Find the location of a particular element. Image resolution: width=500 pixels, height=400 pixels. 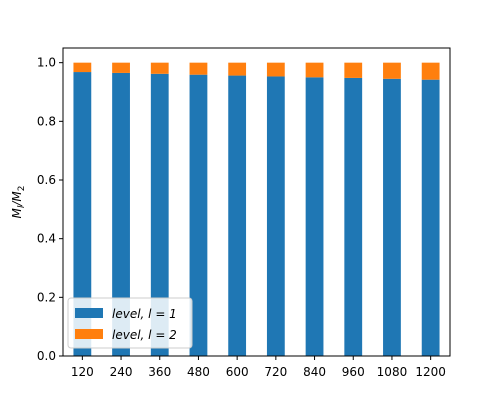

x-tick-label-720: 720 is located at coordinates (275, 372).